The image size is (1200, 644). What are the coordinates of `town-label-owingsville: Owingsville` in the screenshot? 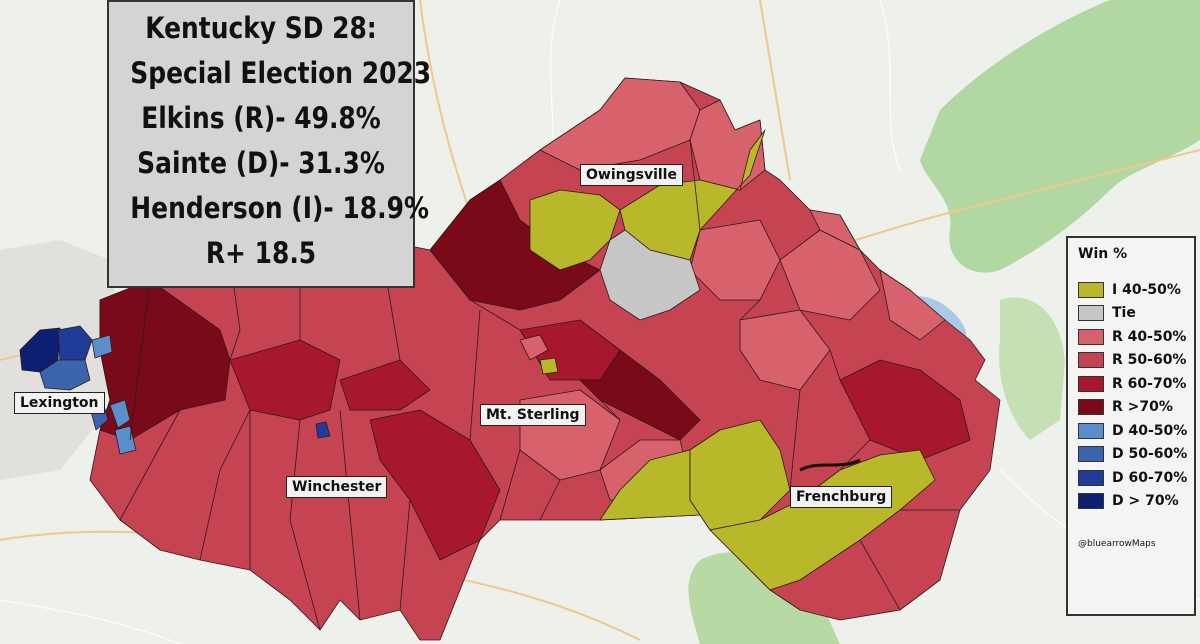 It's located at (631, 175).